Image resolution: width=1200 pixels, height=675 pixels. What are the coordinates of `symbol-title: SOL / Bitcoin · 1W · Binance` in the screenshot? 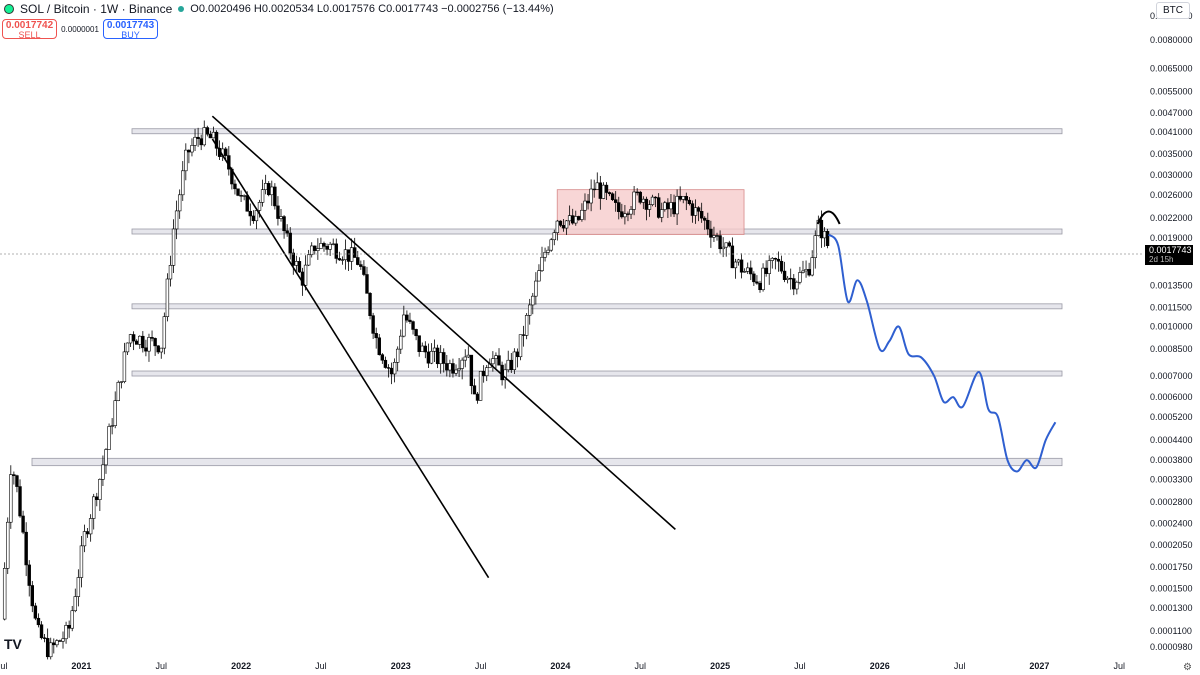 It's located at (96, 9).